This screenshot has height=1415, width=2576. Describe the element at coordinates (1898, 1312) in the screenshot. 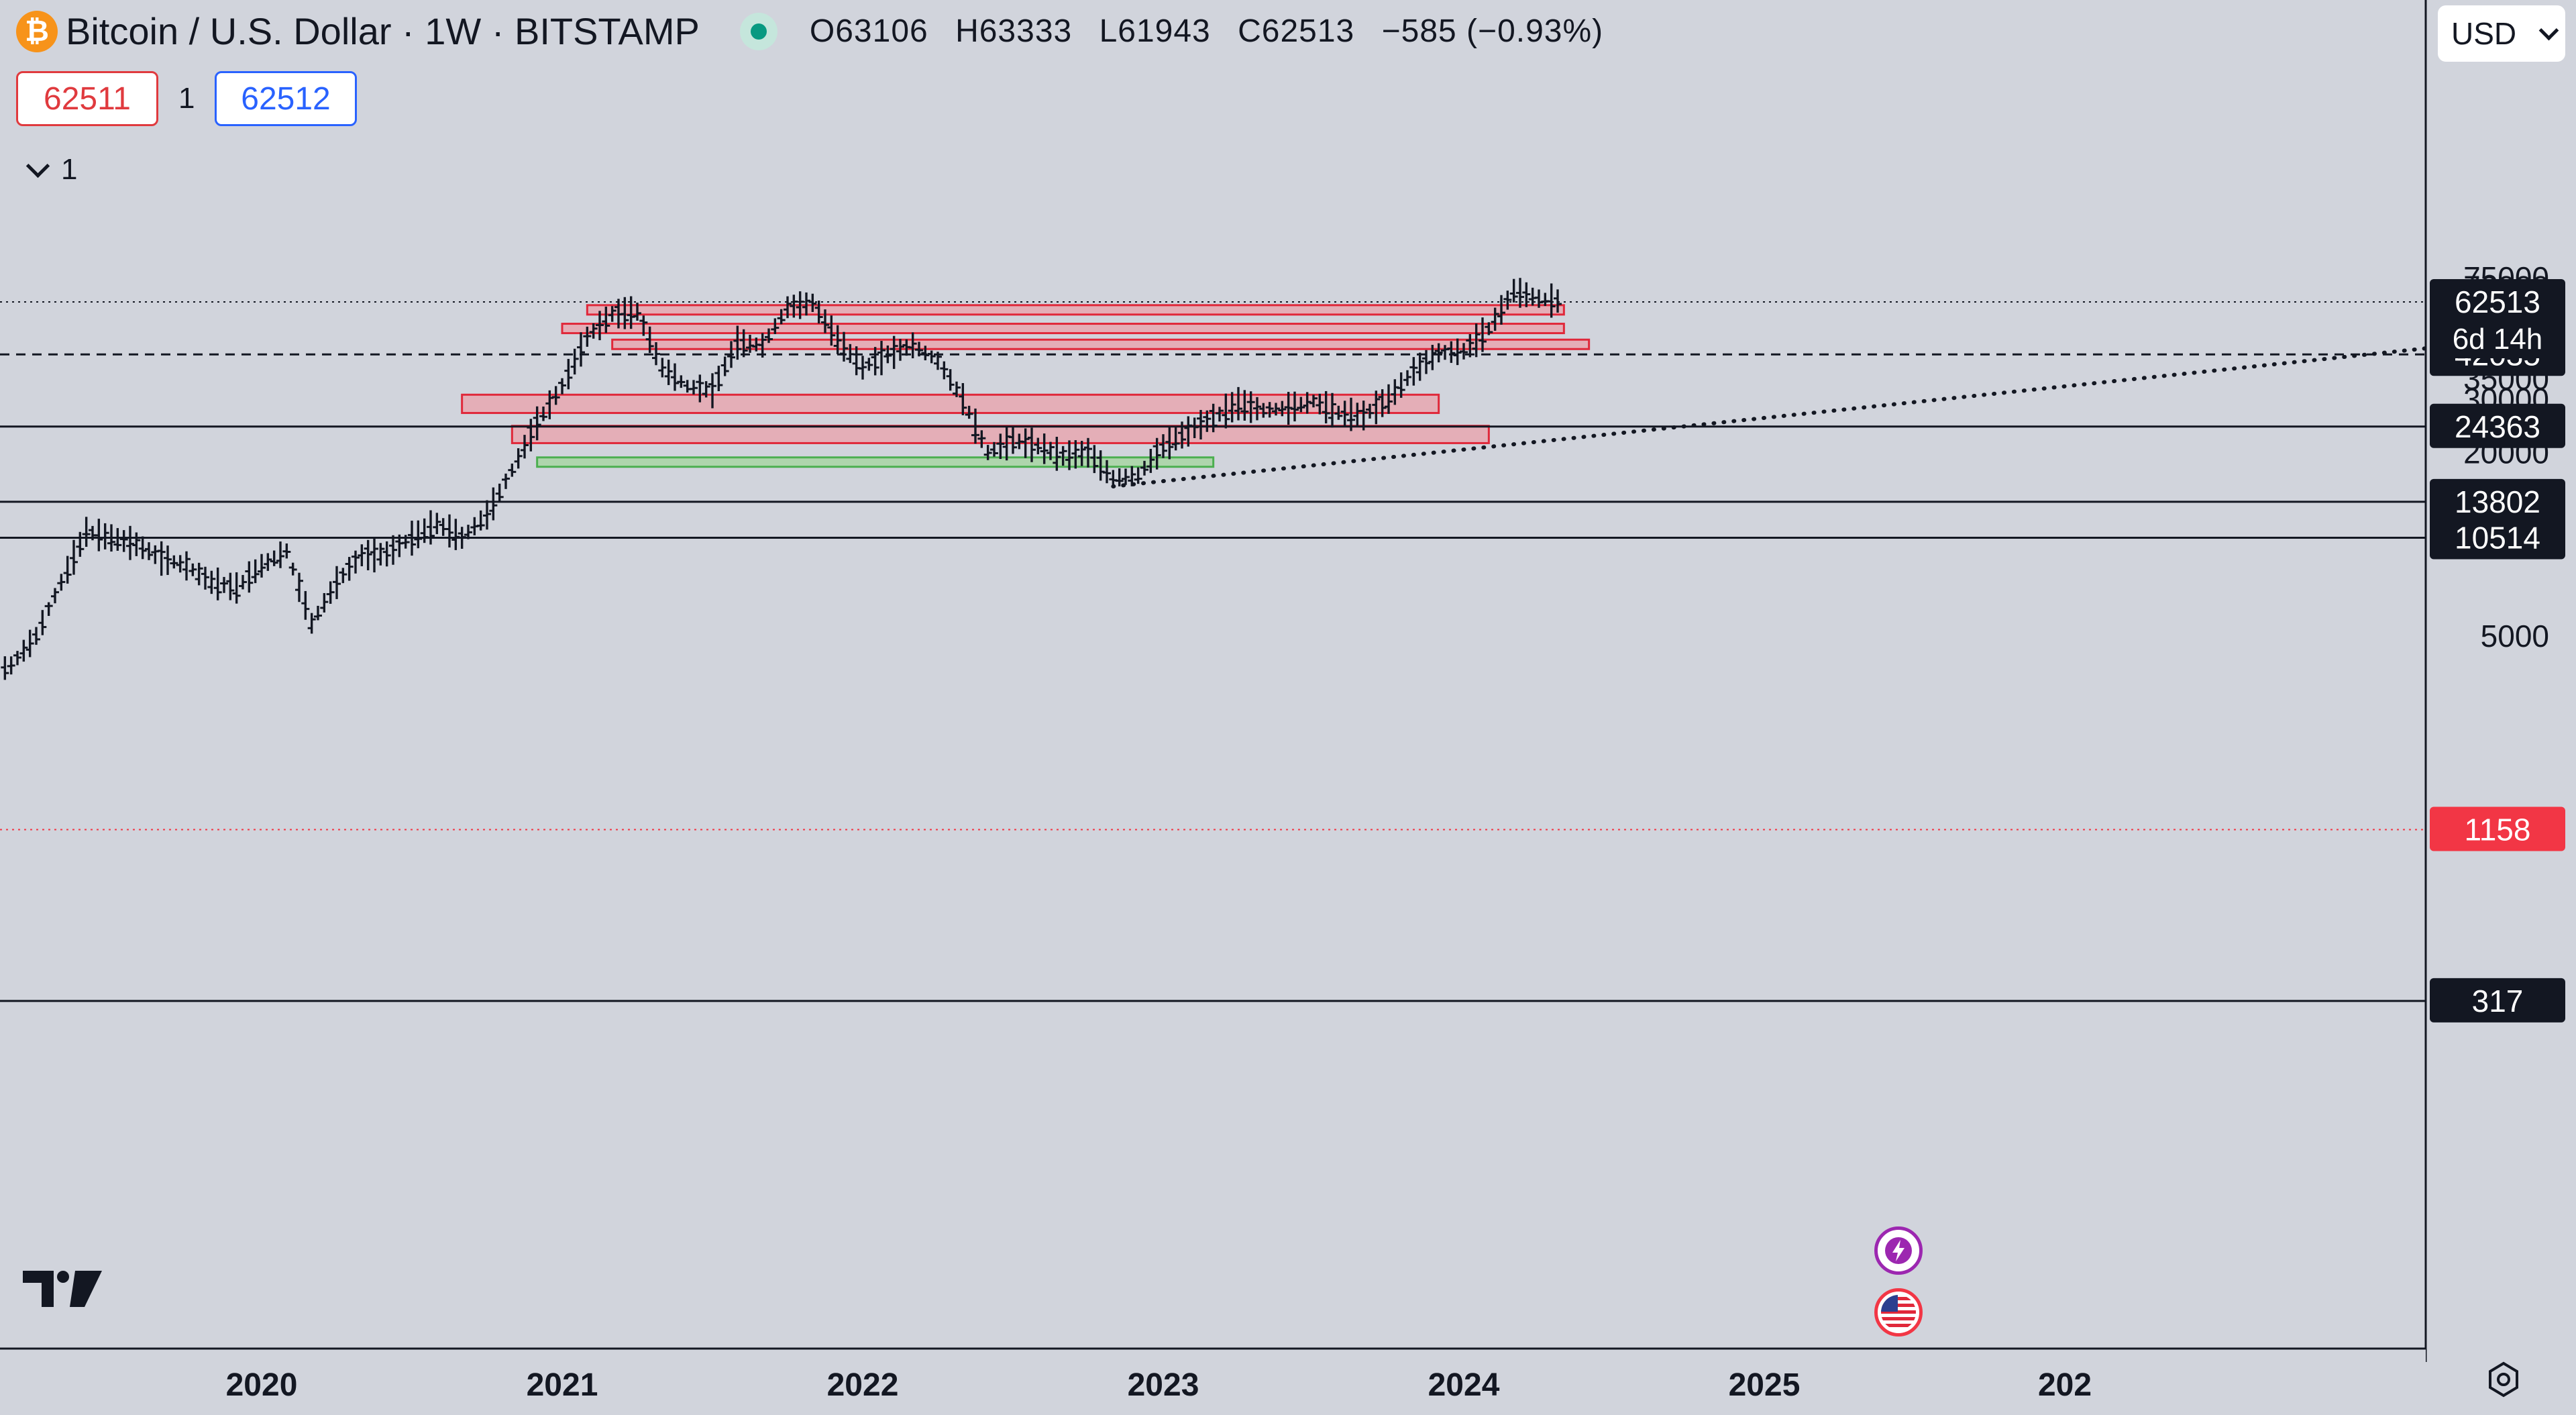

I see `us-flag-event-icon` at that location.